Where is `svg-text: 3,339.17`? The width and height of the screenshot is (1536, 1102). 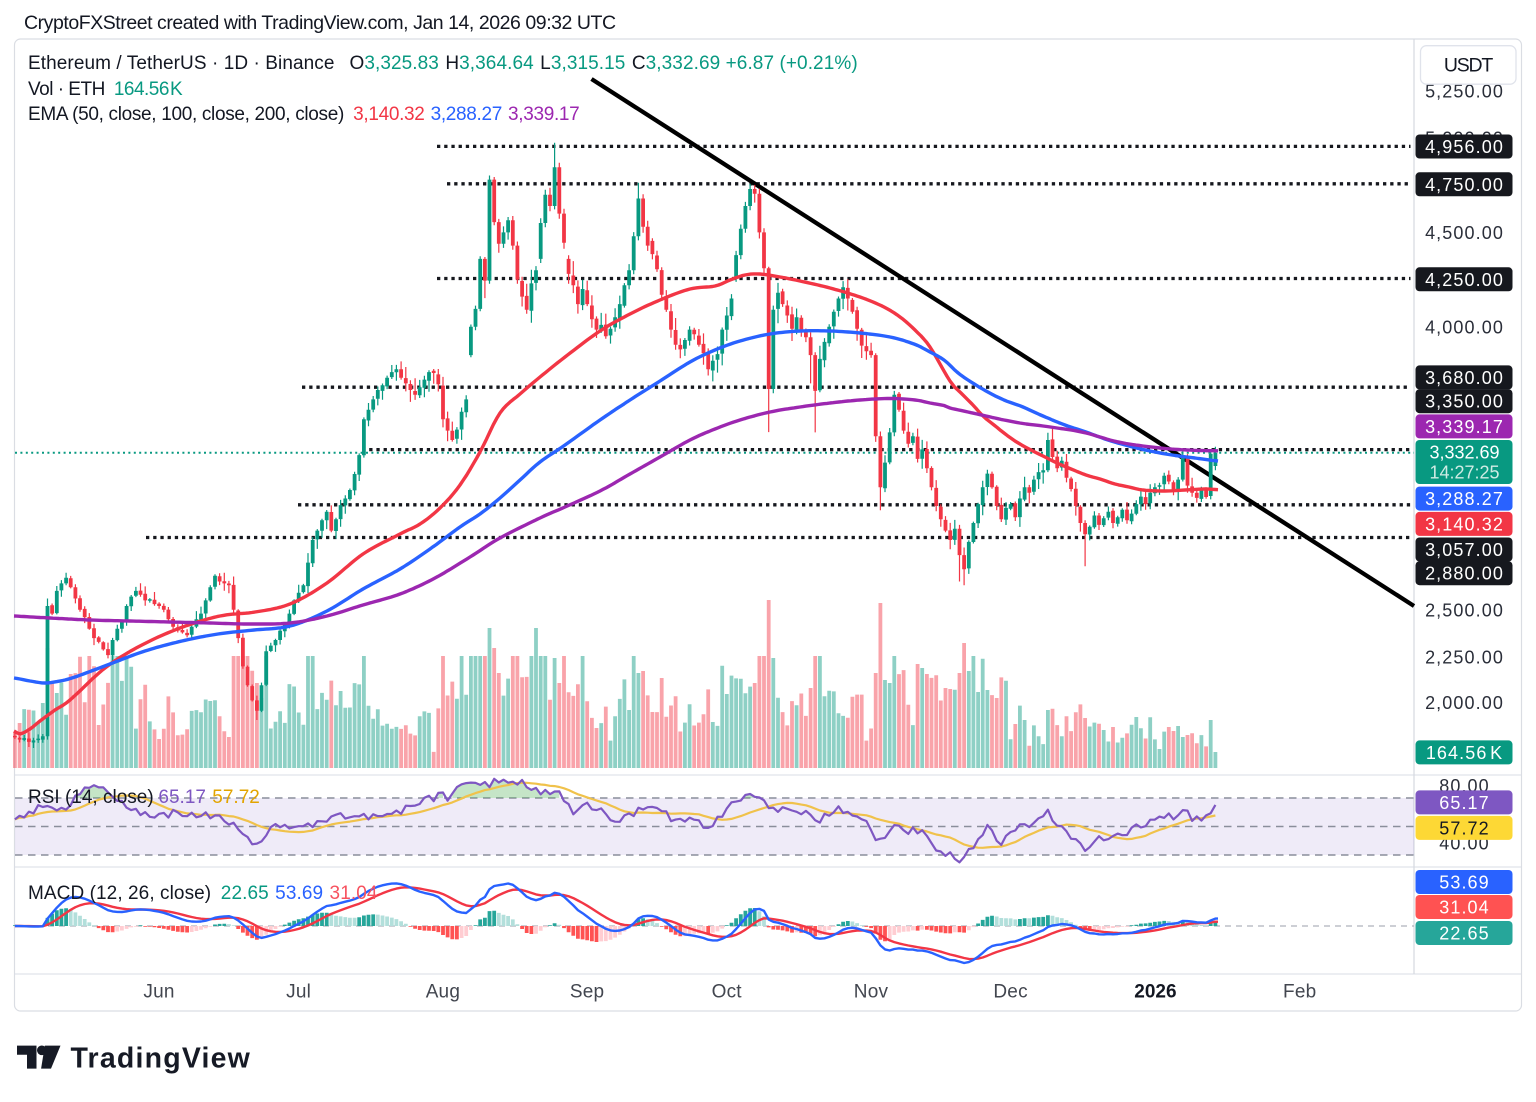
svg-text: 3,339.17 is located at coordinates (1464, 427).